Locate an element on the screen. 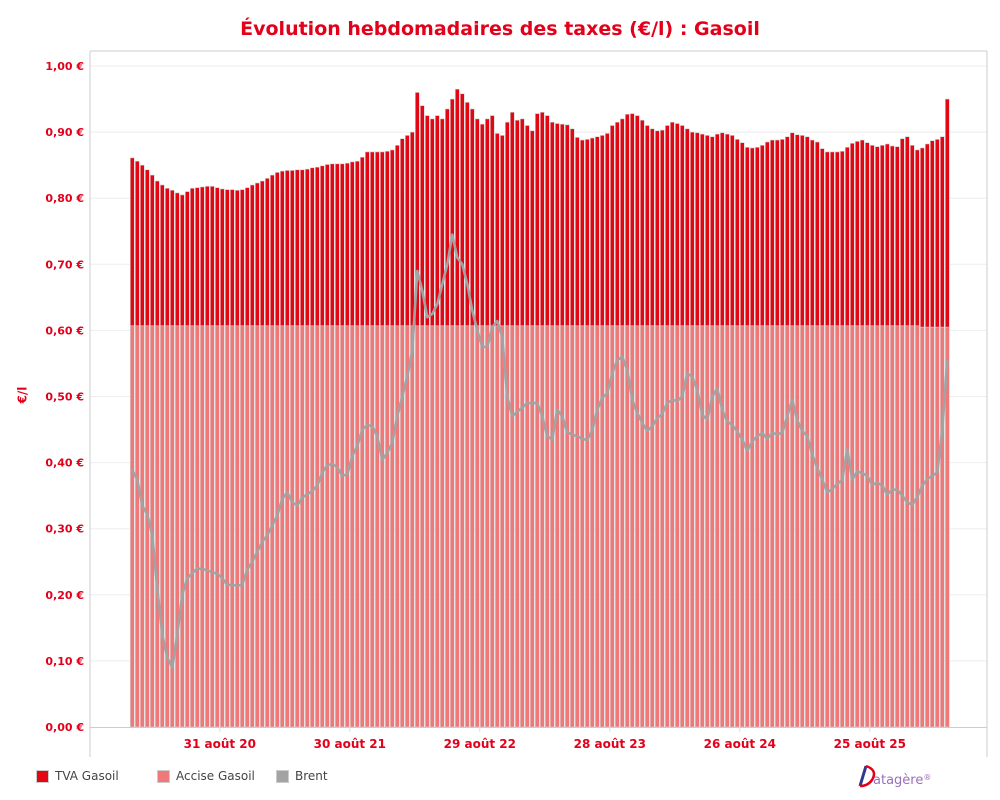 The image size is (1000, 800). legend-item-accise: Accise Gasoil is located at coordinates (206, 776).